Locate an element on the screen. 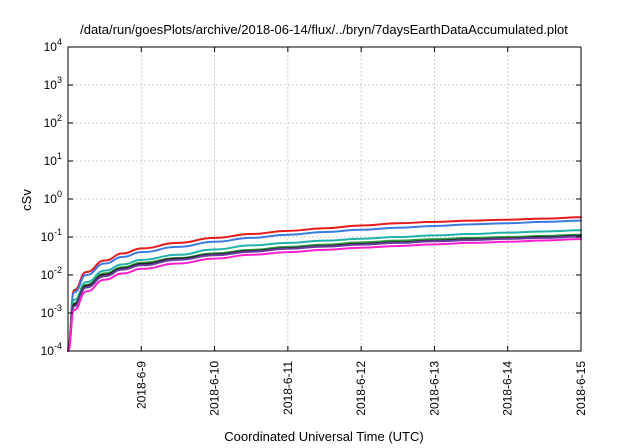 The image size is (640, 448). x-tick-label: 2018-6-13 is located at coordinates (434, 388).